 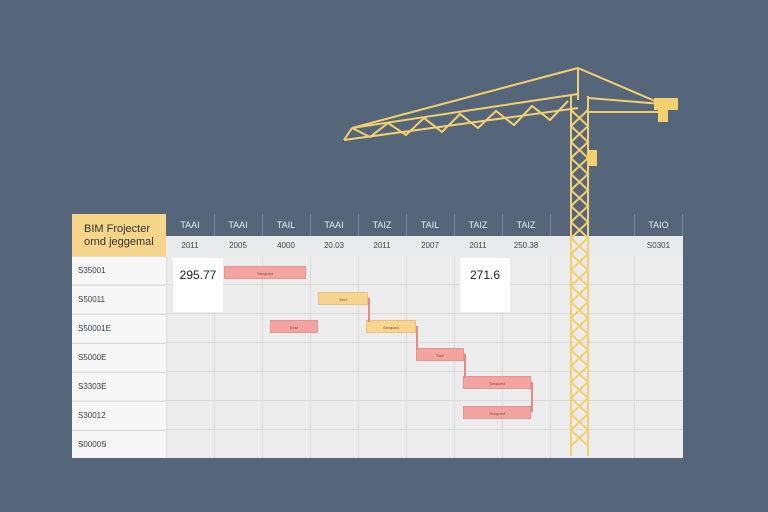 What do you see at coordinates (440, 354) in the screenshot?
I see `task-bar: Sacl` at bounding box center [440, 354].